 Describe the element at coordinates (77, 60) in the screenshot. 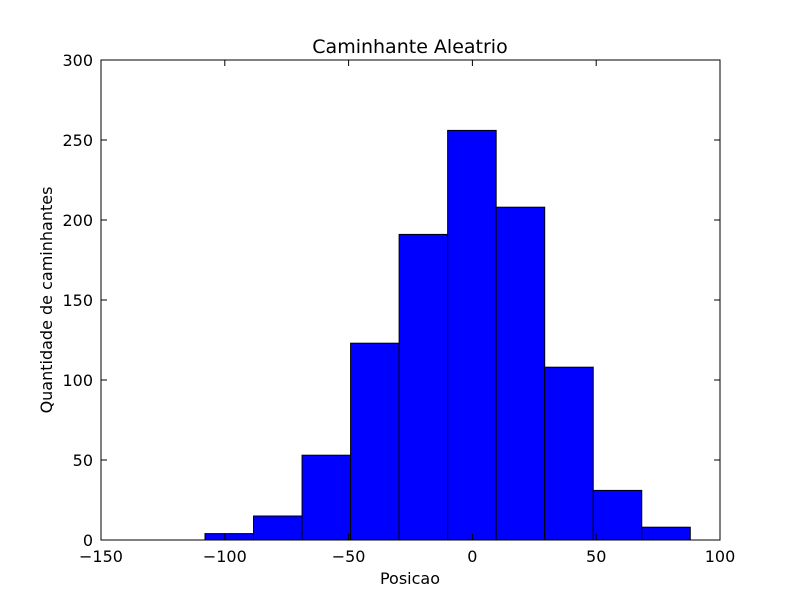

I see `y-tick-label: 300` at that location.